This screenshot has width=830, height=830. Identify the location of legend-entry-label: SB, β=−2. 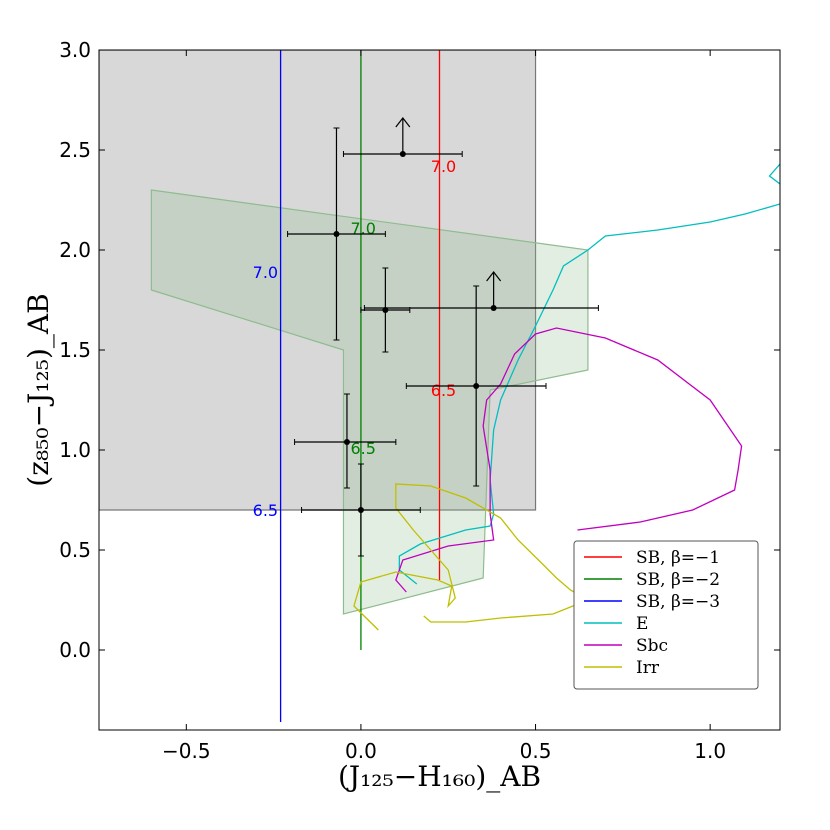
(678, 580).